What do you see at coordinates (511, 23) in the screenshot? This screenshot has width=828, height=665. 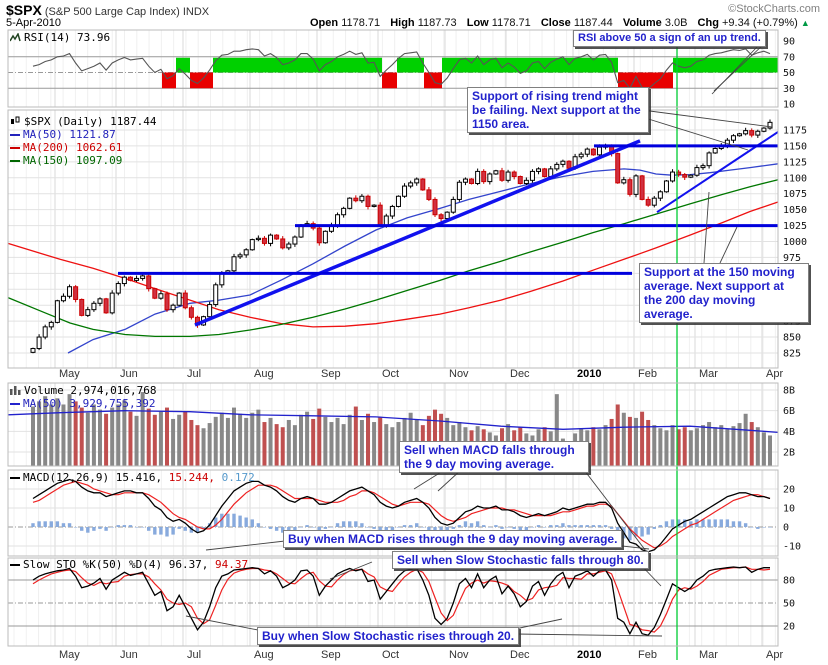 I see `low-value: 1178.71` at bounding box center [511, 23].